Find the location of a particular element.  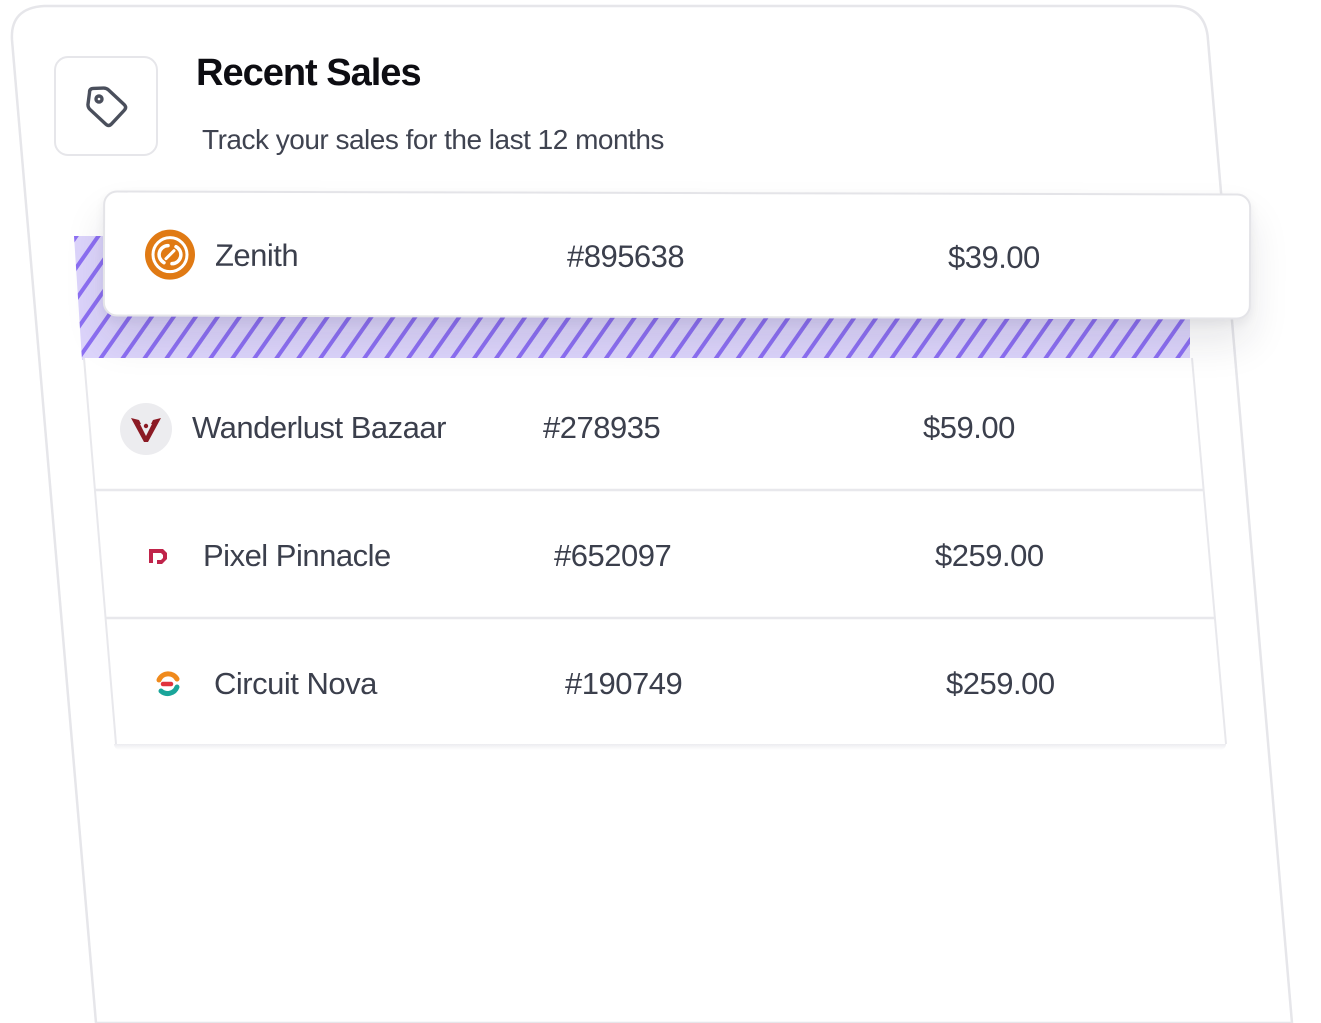

tag-icon-box is located at coordinates (106, 106).